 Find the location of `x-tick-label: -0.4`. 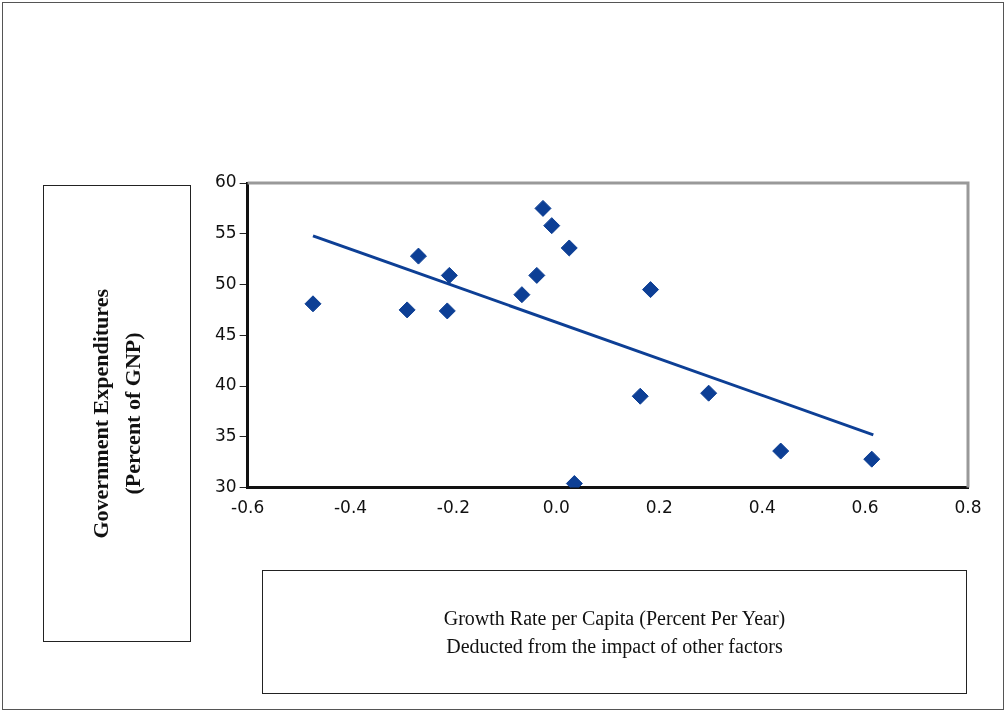

x-tick-label: -0.4 is located at coordinates (350, 507).